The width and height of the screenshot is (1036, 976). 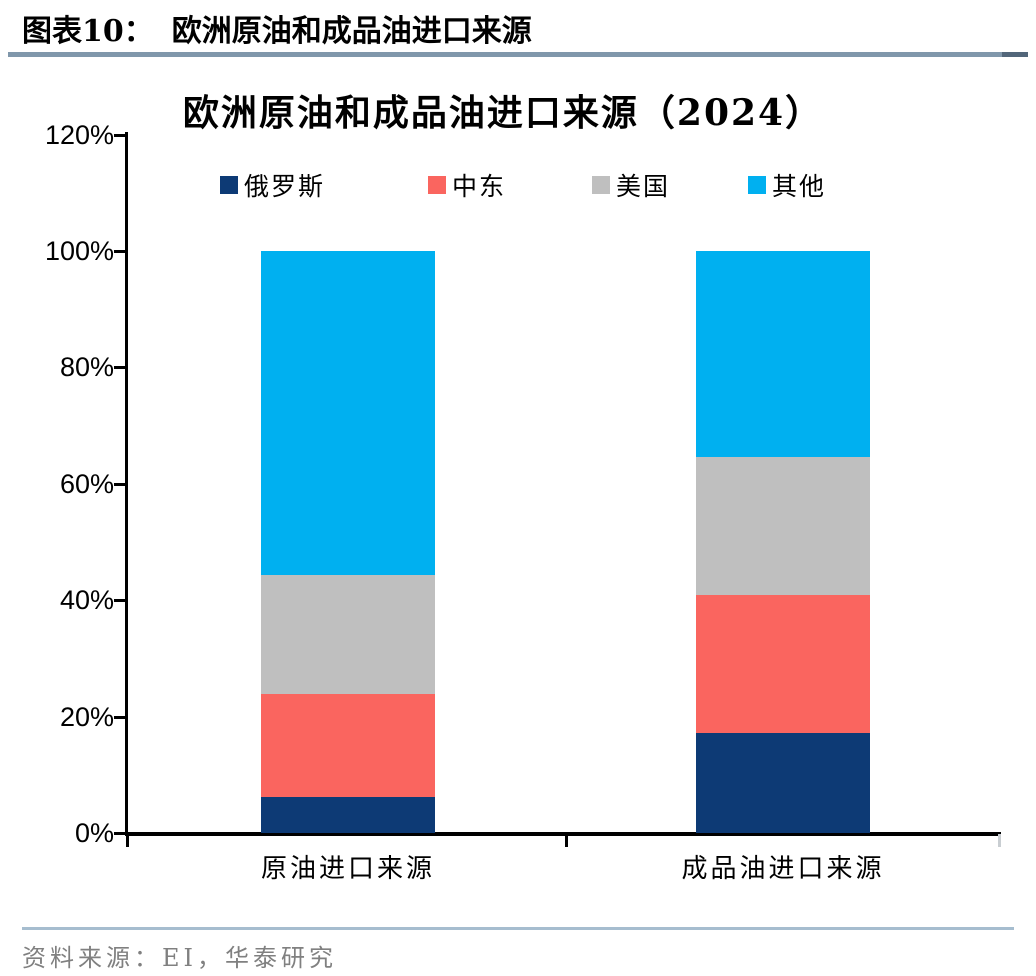 I want to click on y-axis-tick-label: 0%, so click(x=94, y=833).